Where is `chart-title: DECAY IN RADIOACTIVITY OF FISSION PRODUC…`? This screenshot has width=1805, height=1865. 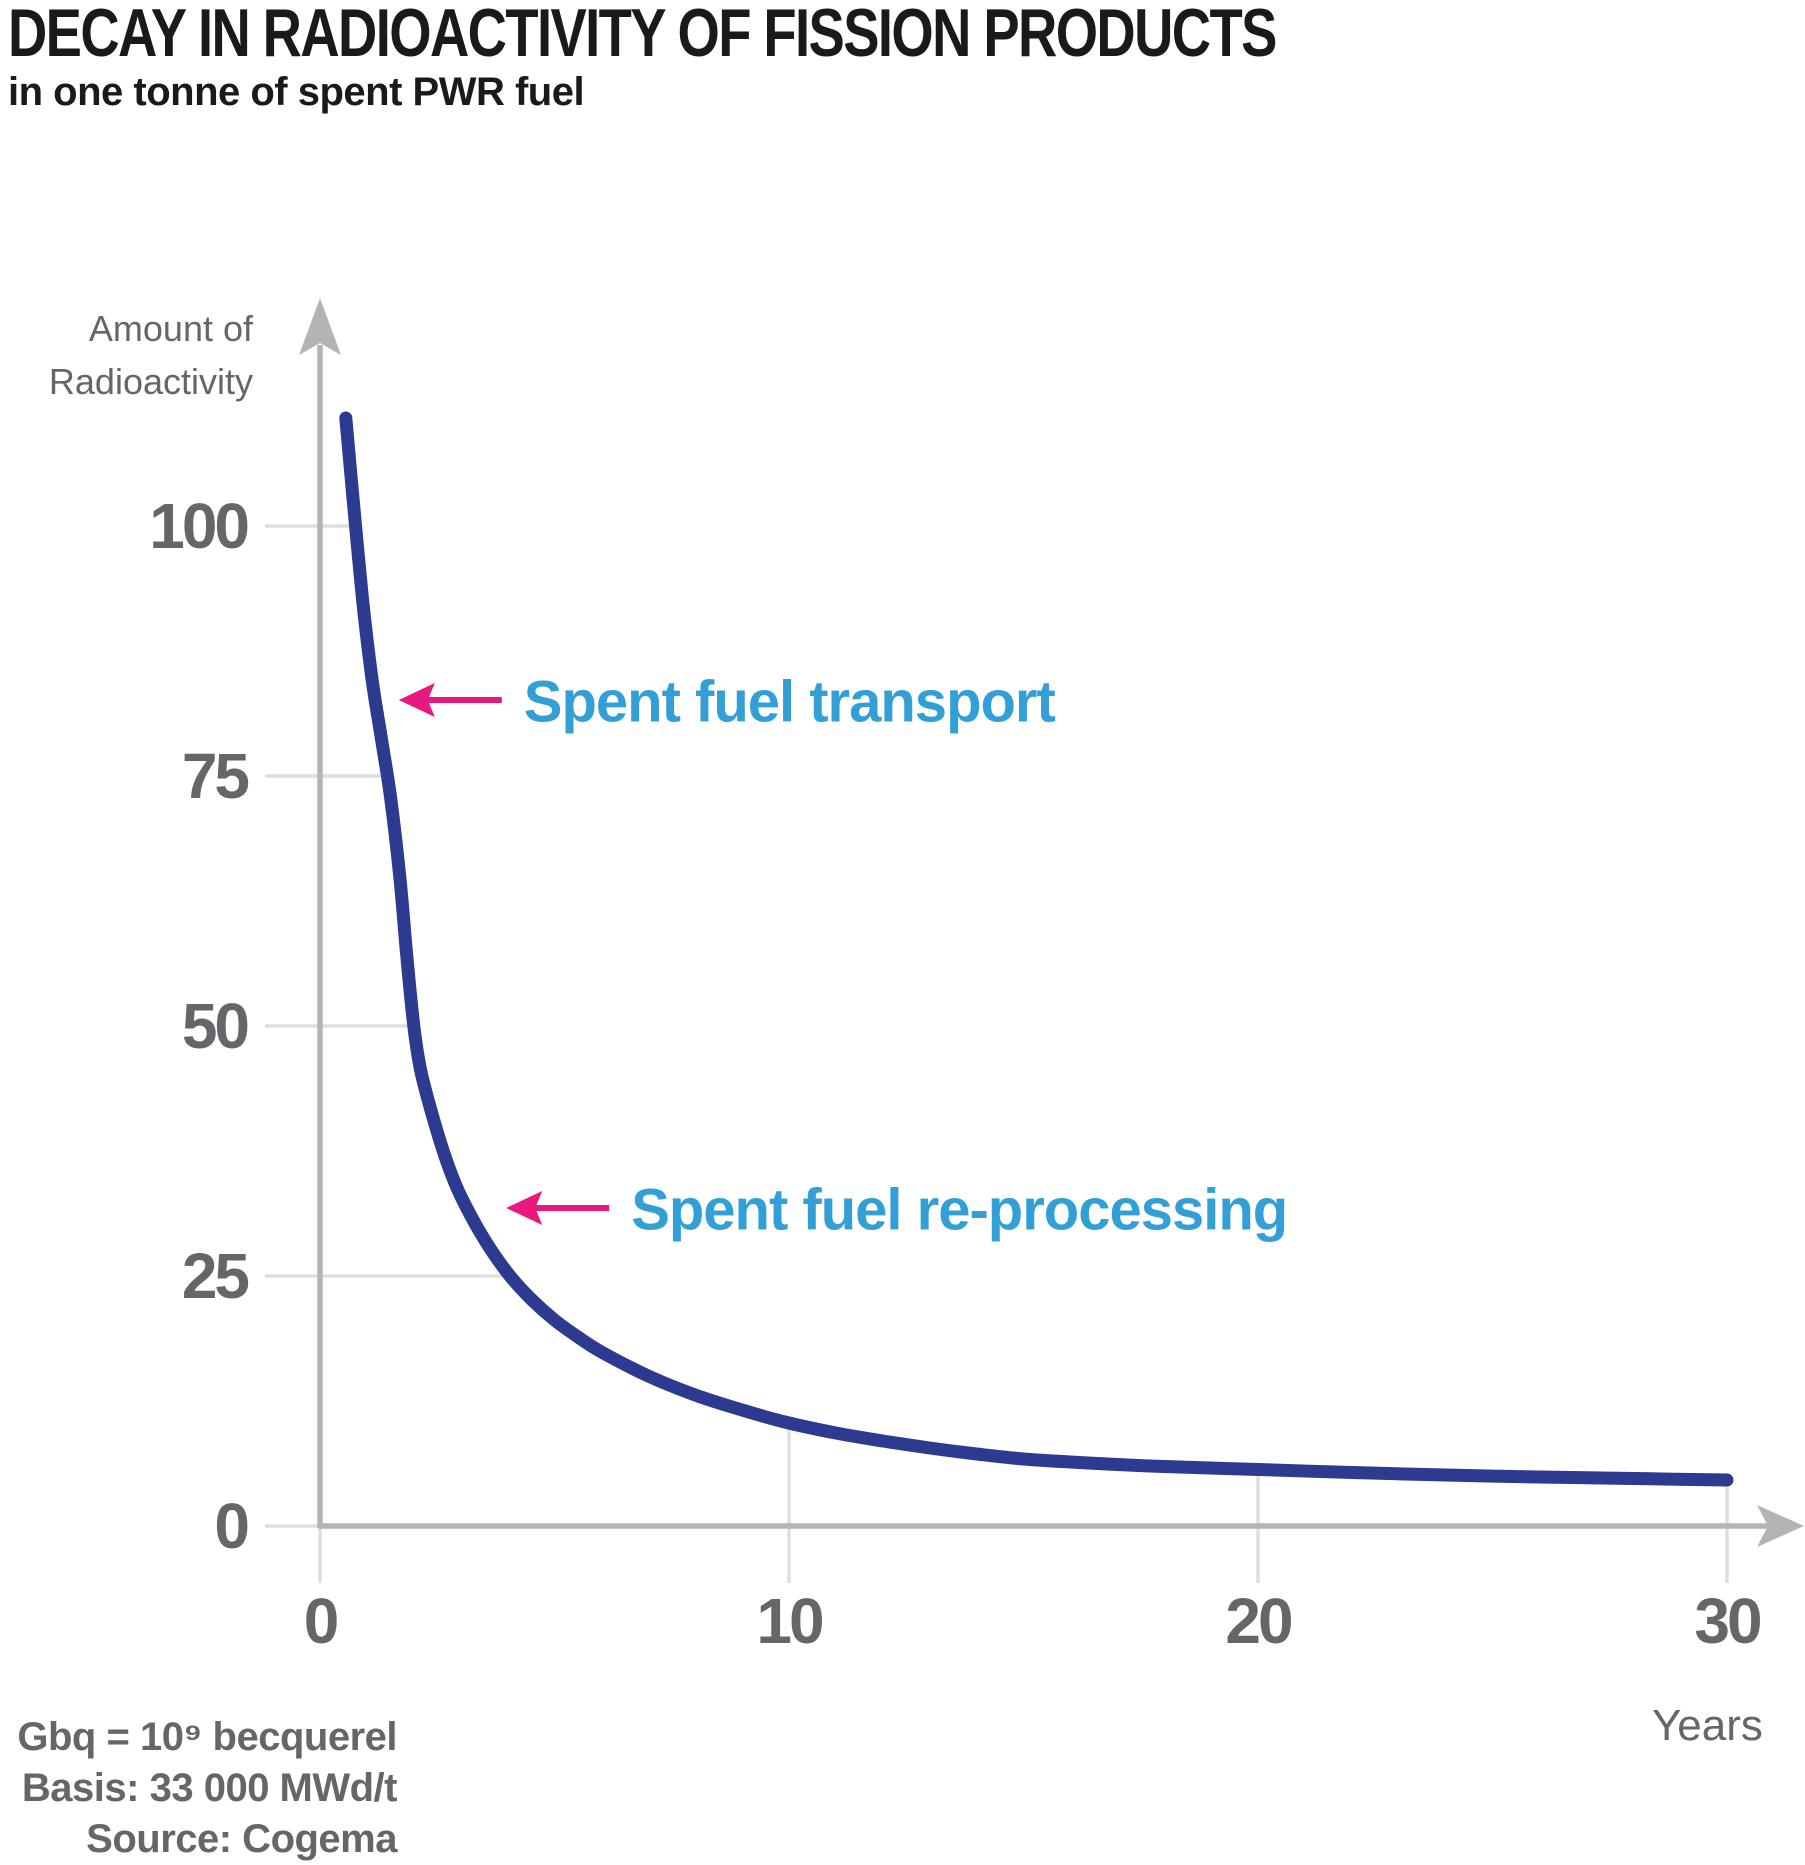 chart-title: DECAY IN RADIOACTIVITY OF FISSION PRODUC… is located at coordinates (642, 35).